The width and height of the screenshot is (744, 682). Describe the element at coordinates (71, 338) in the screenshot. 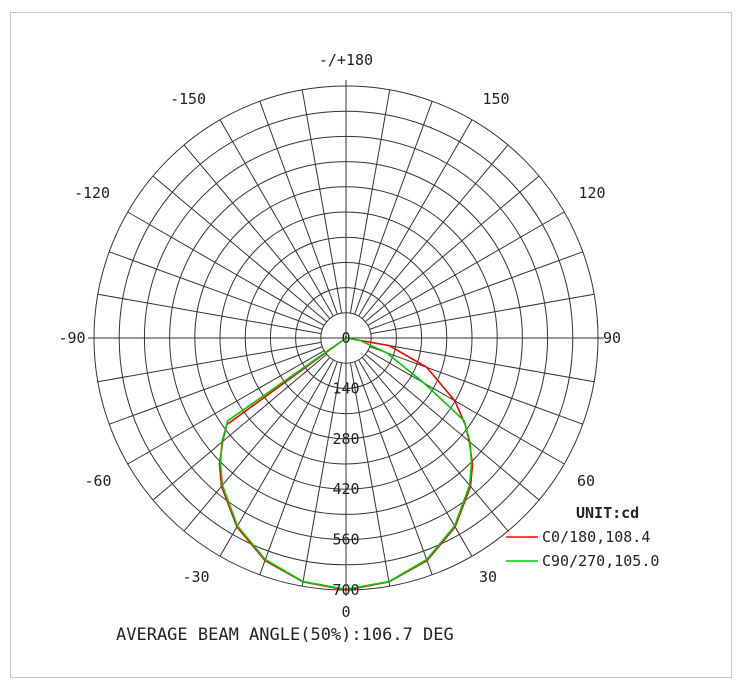

I see `angle-label: -90` at that location.